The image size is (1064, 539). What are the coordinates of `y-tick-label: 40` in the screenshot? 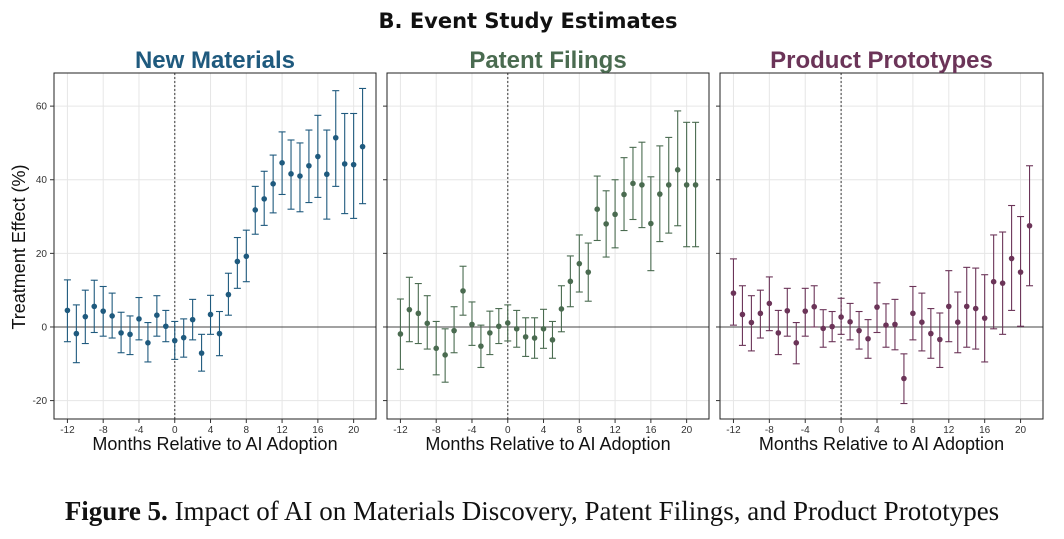 It's located at (42, 180).